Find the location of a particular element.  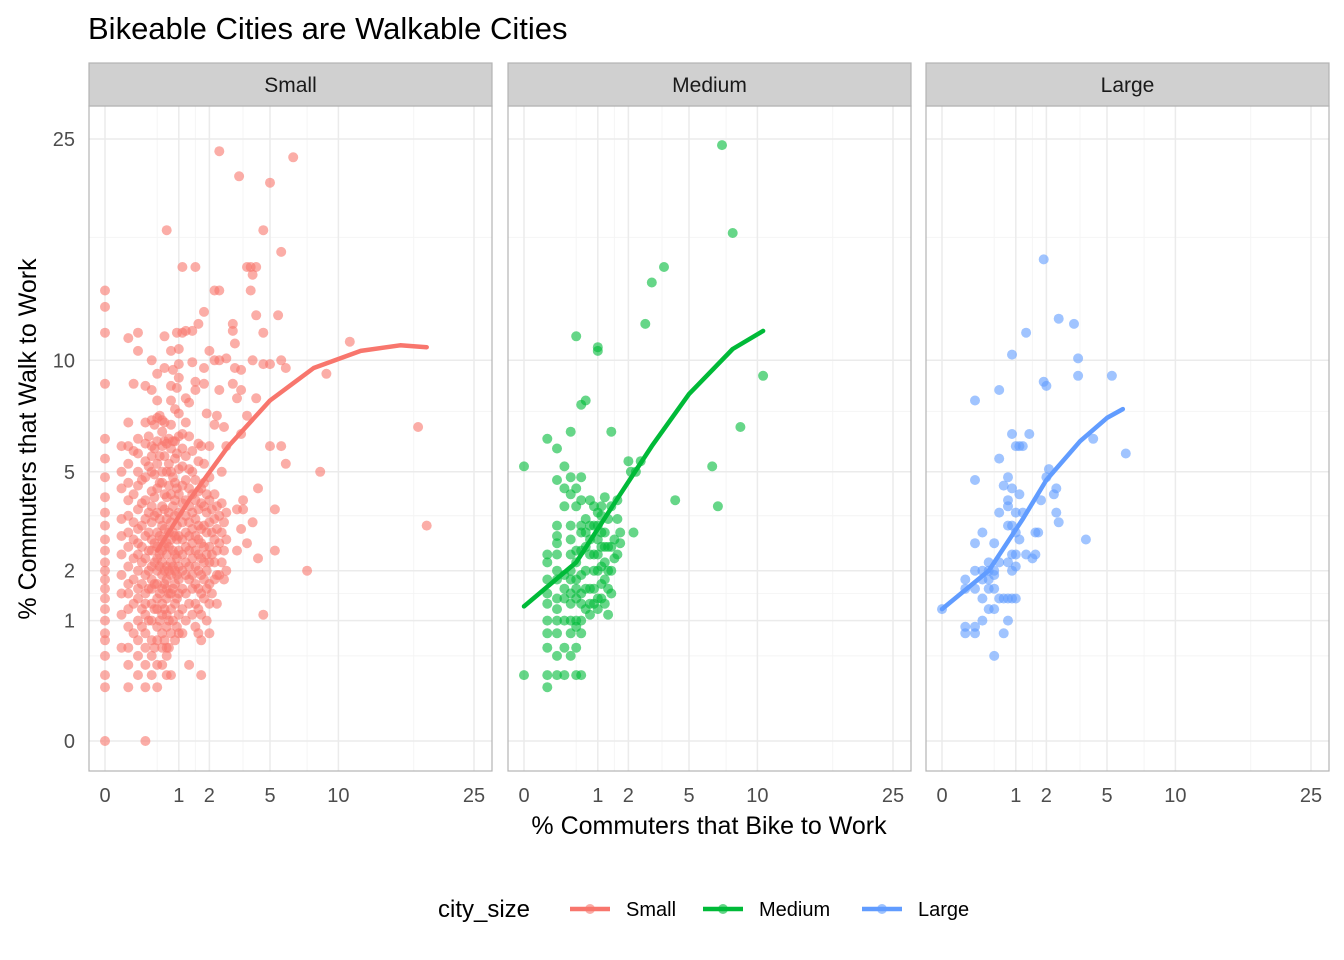

y-tick-label: 10 is located at coordinates (64, 361).